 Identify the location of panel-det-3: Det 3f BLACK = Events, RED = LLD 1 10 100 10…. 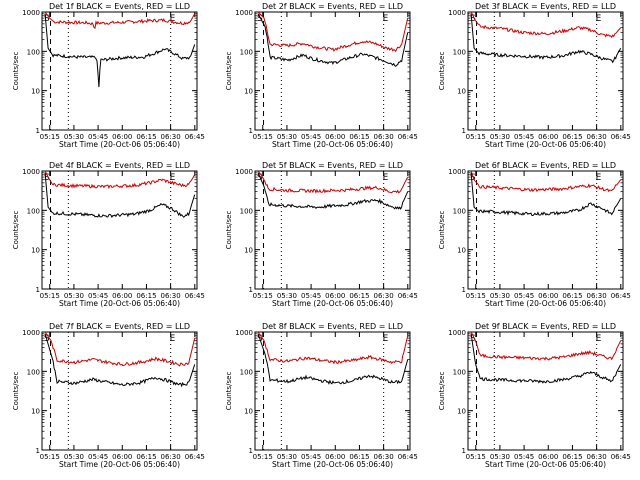
(534, 75).